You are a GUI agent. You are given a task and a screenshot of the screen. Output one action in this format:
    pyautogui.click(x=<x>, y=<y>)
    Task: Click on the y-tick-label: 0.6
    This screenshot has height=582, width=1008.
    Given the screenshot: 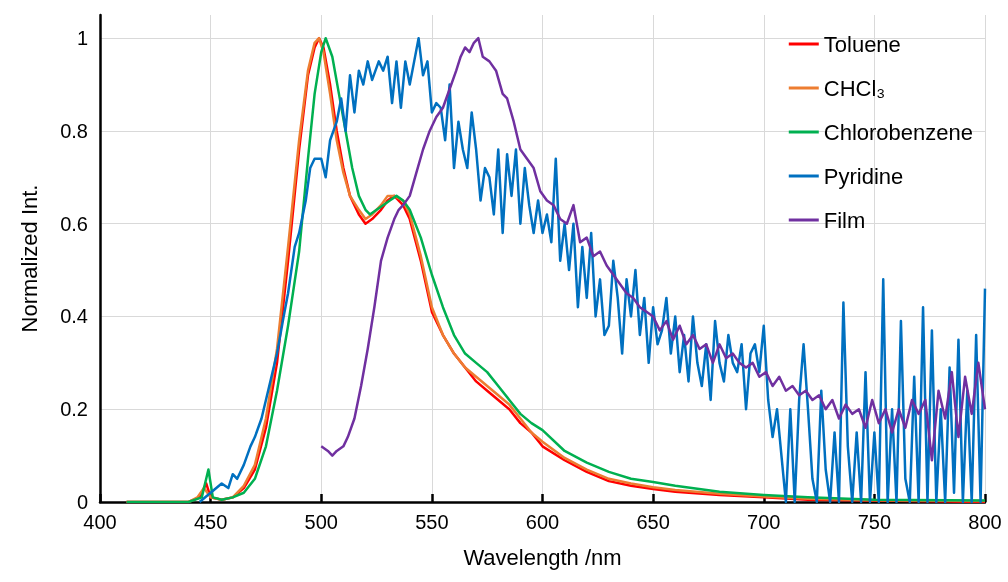 What is the action you would take?
    pyautogui.click(x=74, y=223)
    